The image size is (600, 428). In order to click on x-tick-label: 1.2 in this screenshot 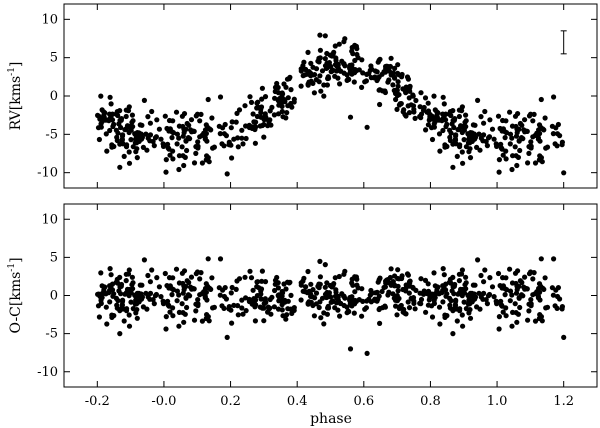, I will do `click(563, 401)`.